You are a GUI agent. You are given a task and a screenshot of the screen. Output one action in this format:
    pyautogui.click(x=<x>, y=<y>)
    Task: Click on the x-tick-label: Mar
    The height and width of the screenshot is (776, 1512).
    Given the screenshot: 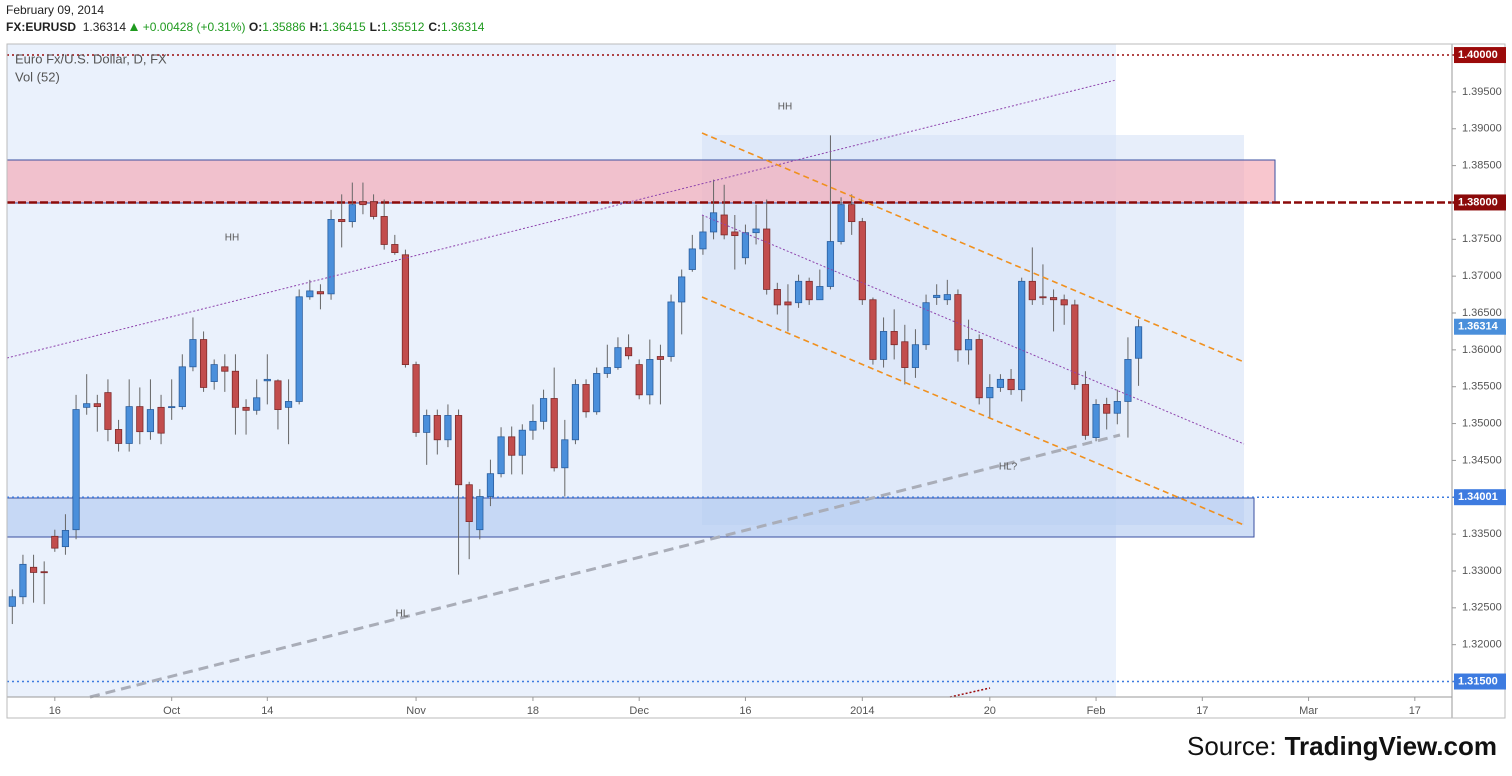 What is the action you would take?
    pyautogui.click(x=1308, y=711)
    